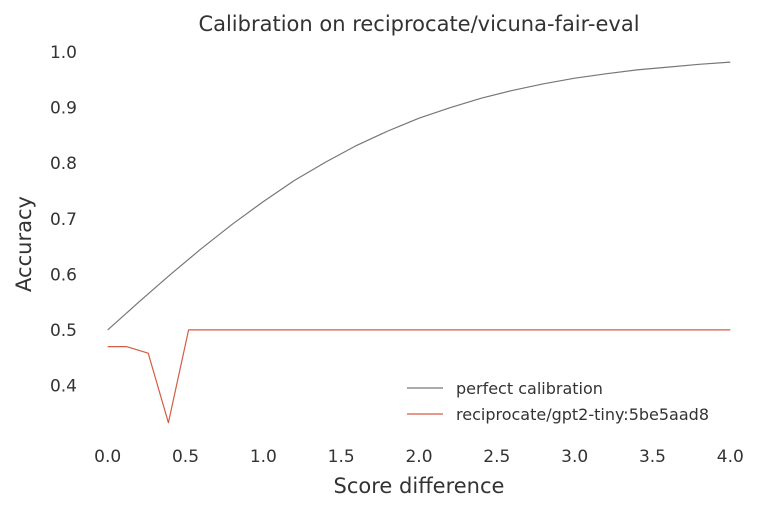 This screenshot has width=768, height=512. I want to click on legend-label-0: perfect calibration, so click(529, 388).